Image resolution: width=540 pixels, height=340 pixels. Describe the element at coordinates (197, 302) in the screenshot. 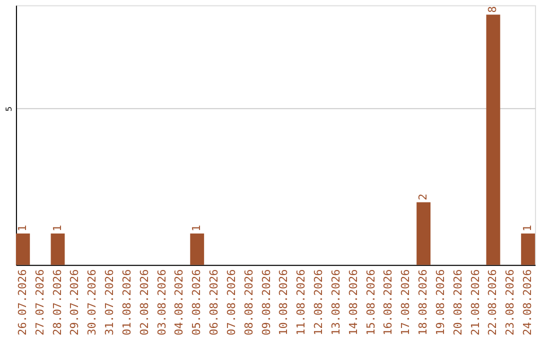

I see `x-tick-label: 05.08.2026` at that location.